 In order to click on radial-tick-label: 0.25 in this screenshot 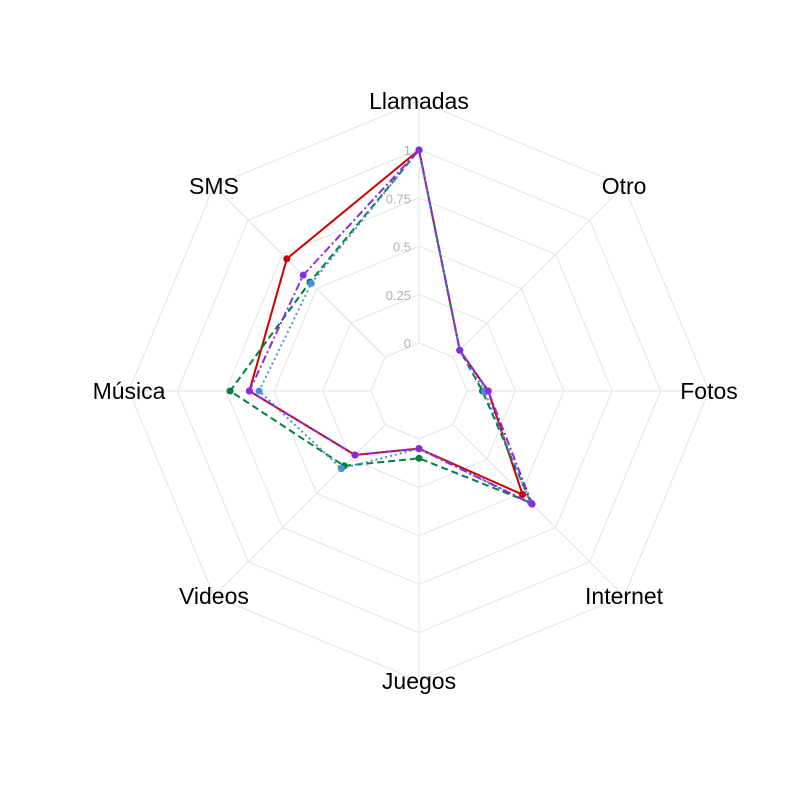, I will do `click(398, 295)`.